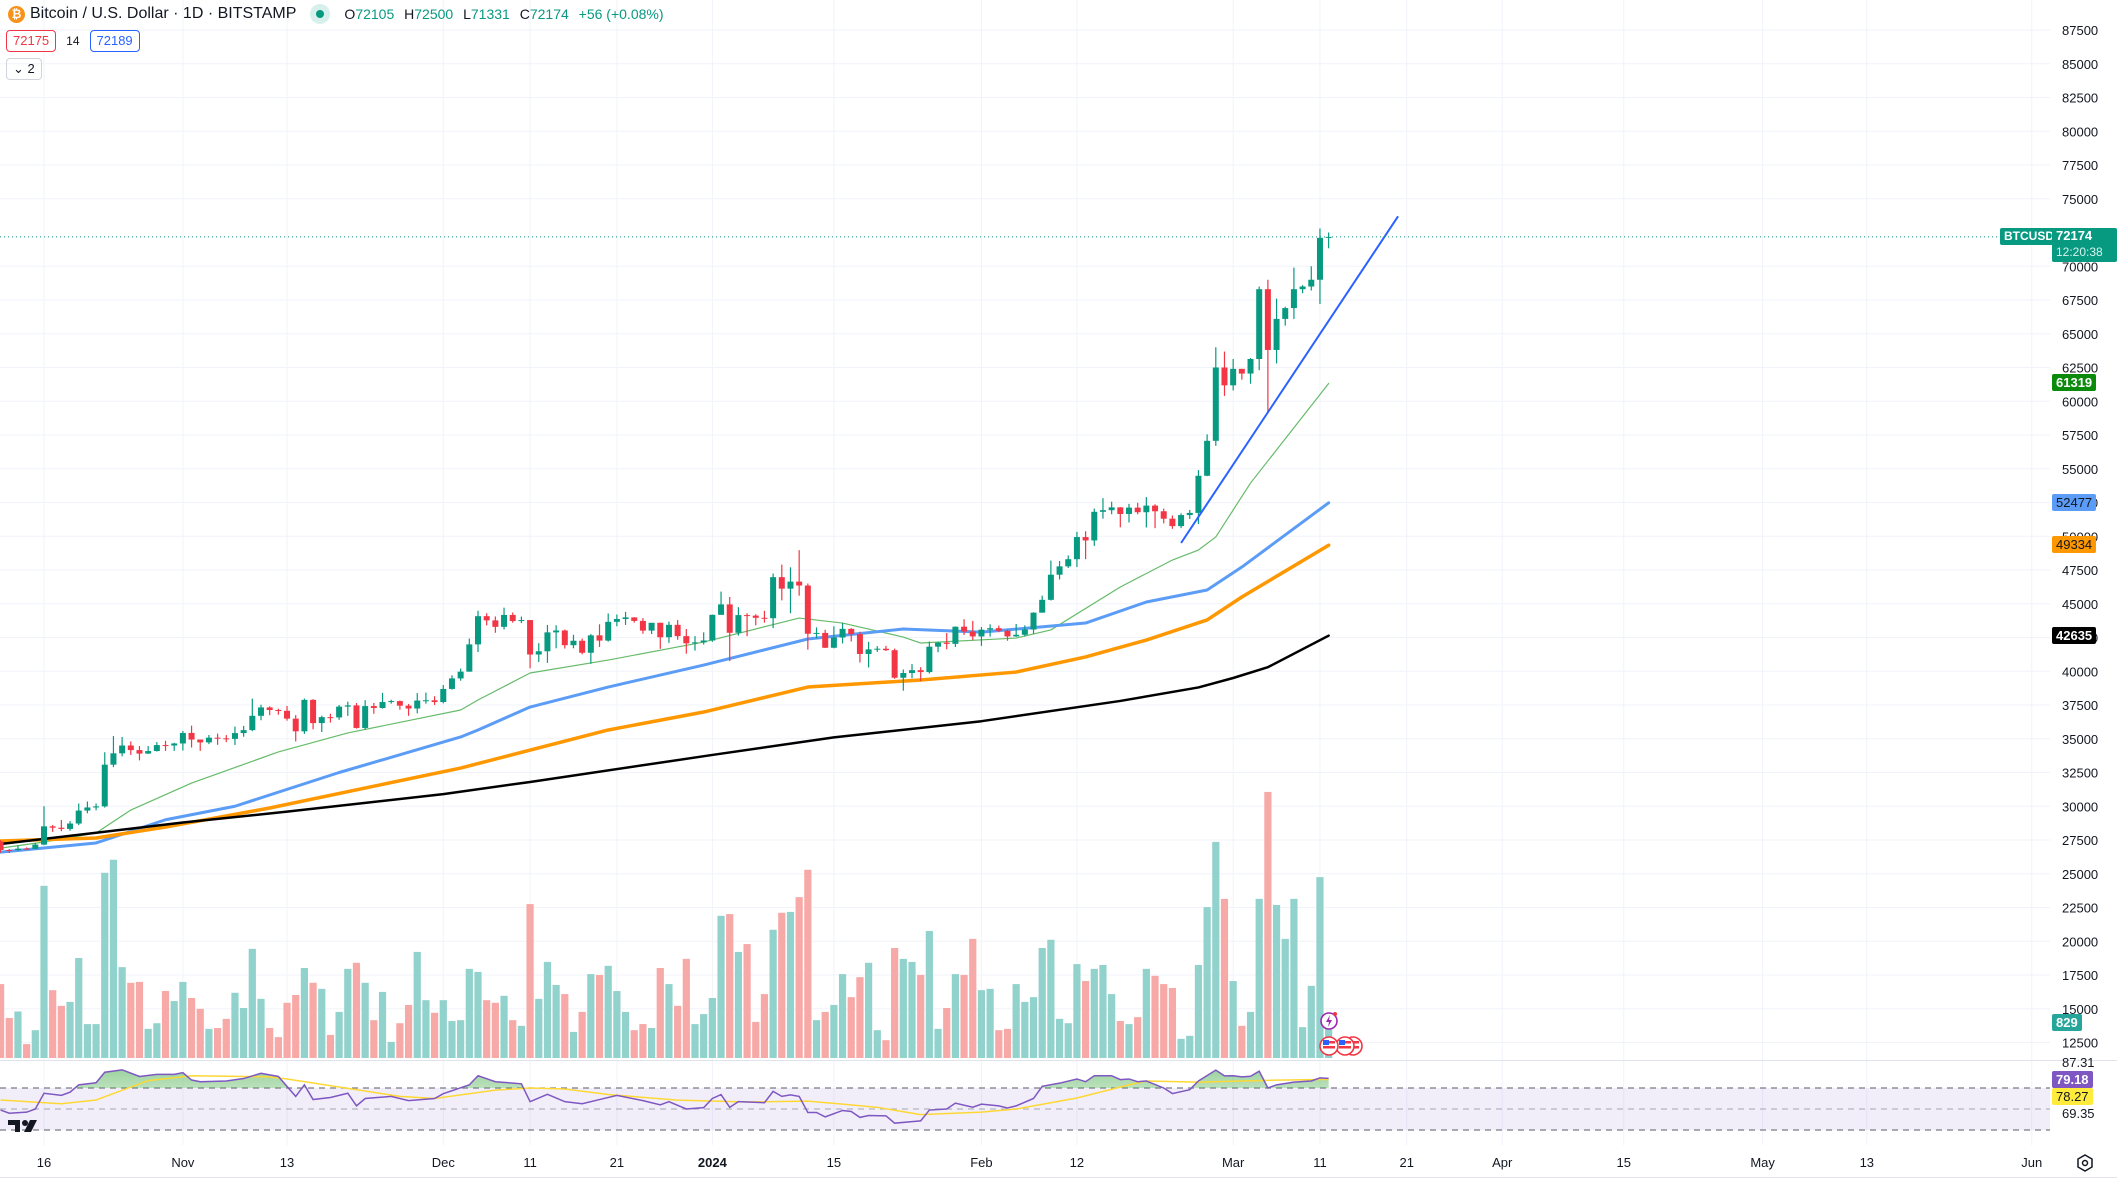  Describe the element at coordinates (375, 14) in the screenshot. I see `open-value: 72105` at that location.